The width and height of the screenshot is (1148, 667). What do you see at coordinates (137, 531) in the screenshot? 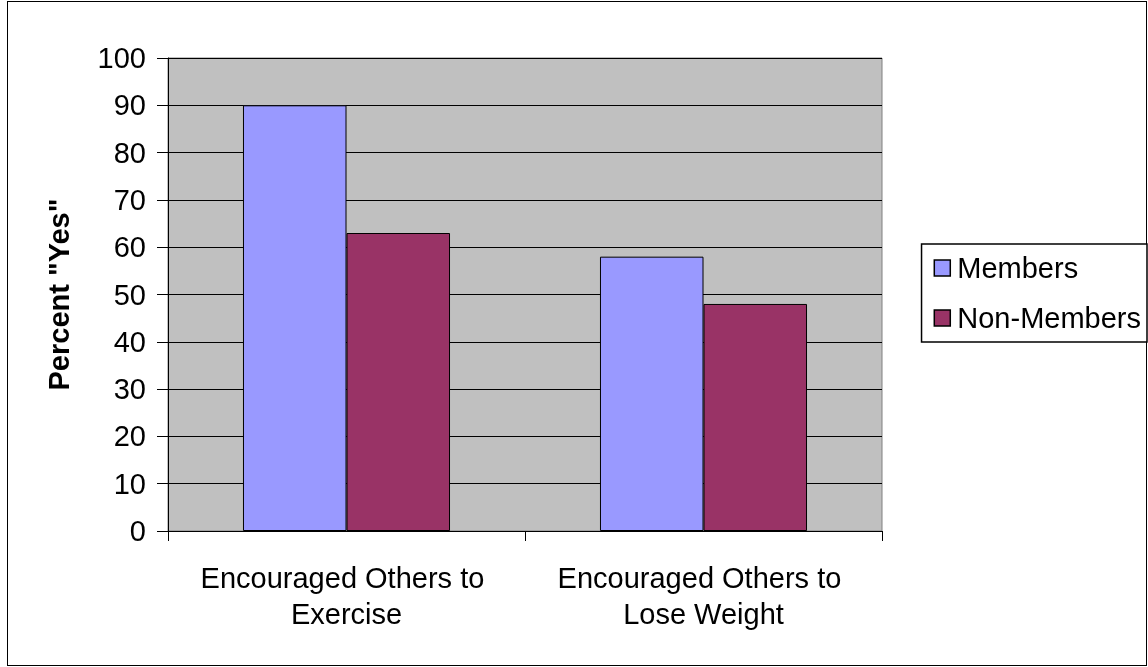
I see `y-tick-label: 0` at bounding box center [137, 531].